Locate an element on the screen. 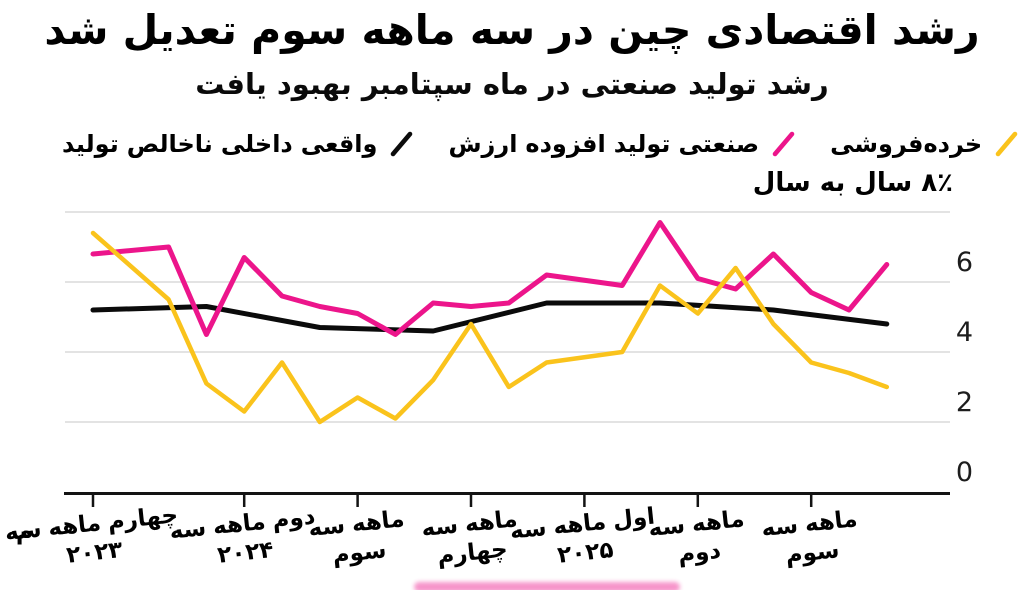 The image size is (1024, 590). watermark-smudge is located at coordinates (547, 586).